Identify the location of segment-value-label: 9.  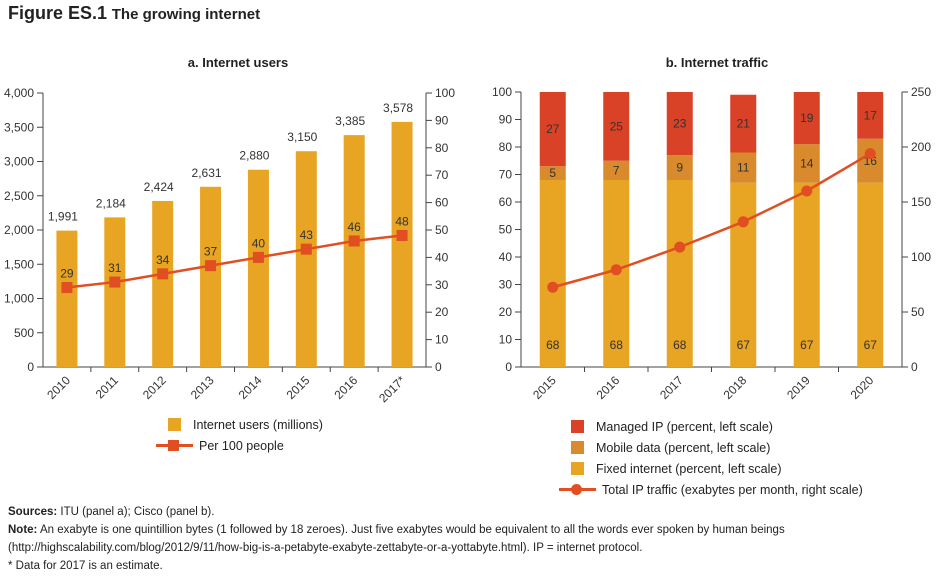
(679, 168).